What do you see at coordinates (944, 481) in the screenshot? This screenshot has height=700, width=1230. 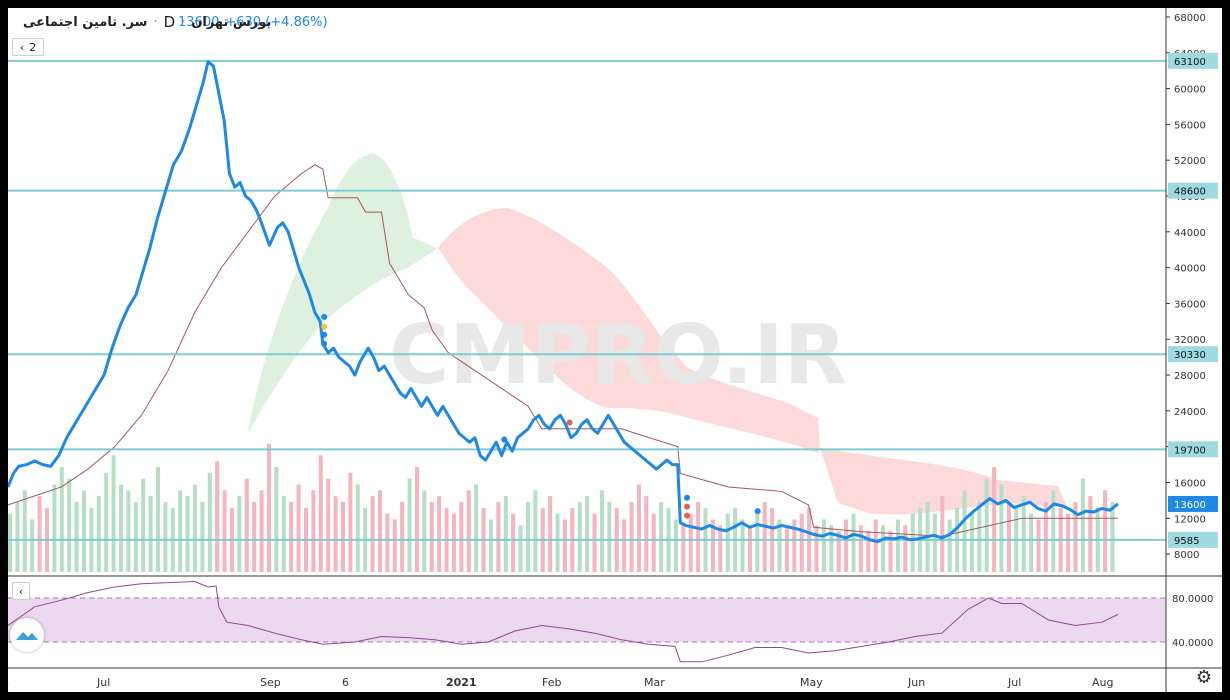 I see `cloud-red-late` at bounding box center [944, 481].